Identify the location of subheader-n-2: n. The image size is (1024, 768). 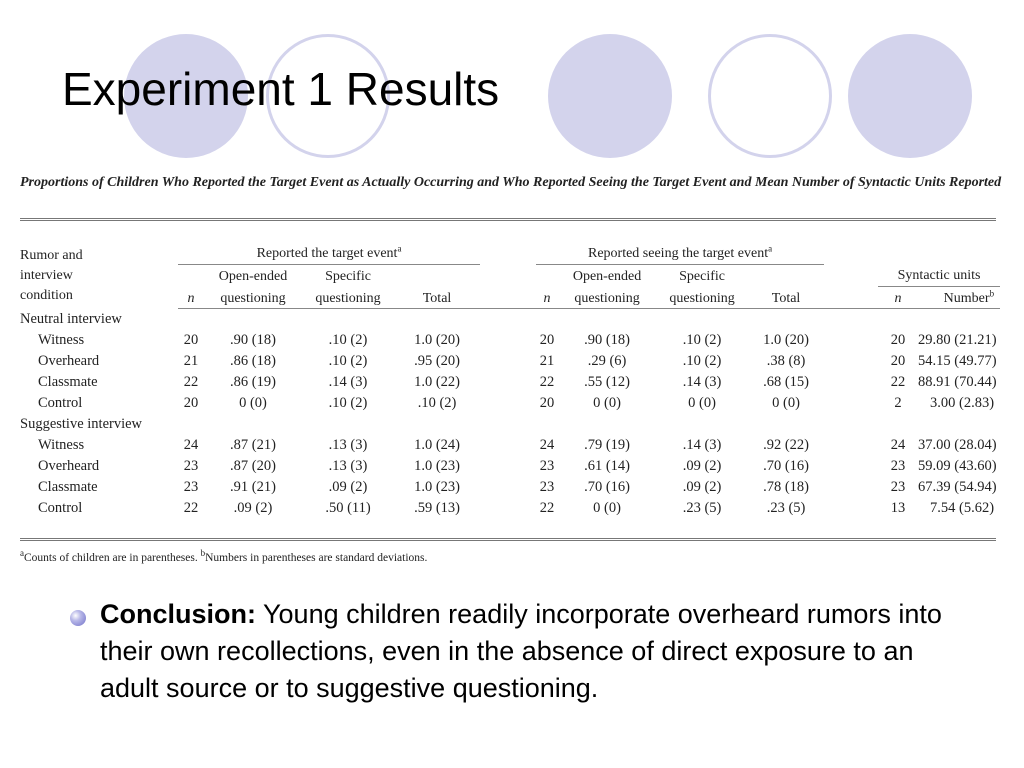
(547, 297).